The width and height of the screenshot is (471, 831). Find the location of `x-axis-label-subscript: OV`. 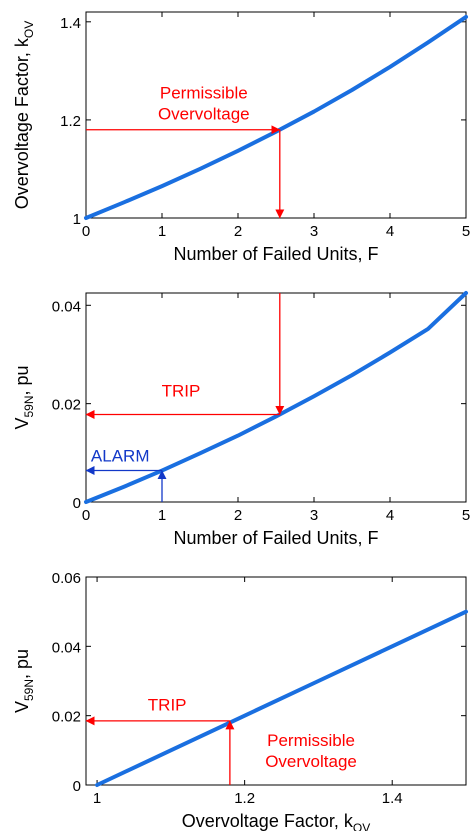

x-axis-label-subscript: OV is located at coordinates (361, 826).